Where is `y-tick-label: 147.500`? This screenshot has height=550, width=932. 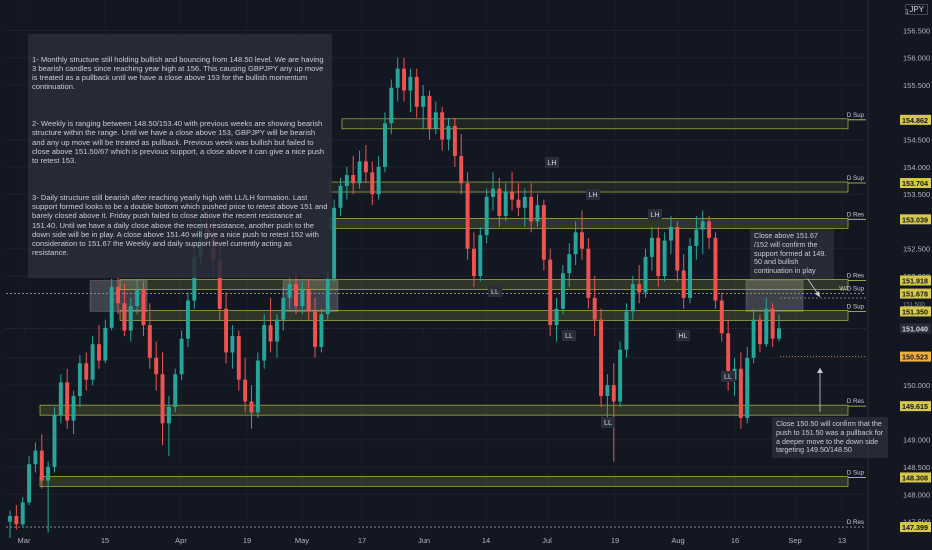
y-tick-label: 147.500 is located at coordinates (916, 522).